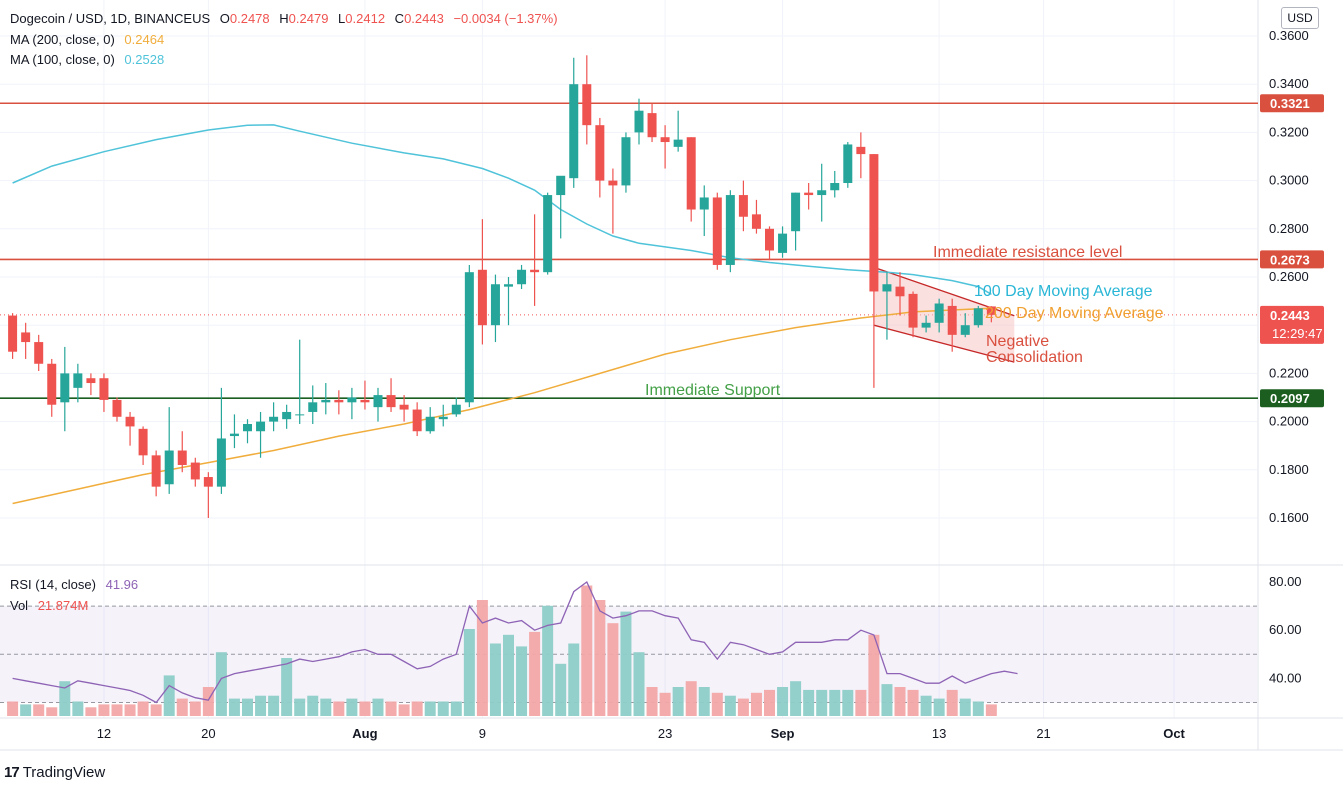 This screenshot has height=795, width=1343. I want to click on time-tick-label: Oct, so click(1174, 733).